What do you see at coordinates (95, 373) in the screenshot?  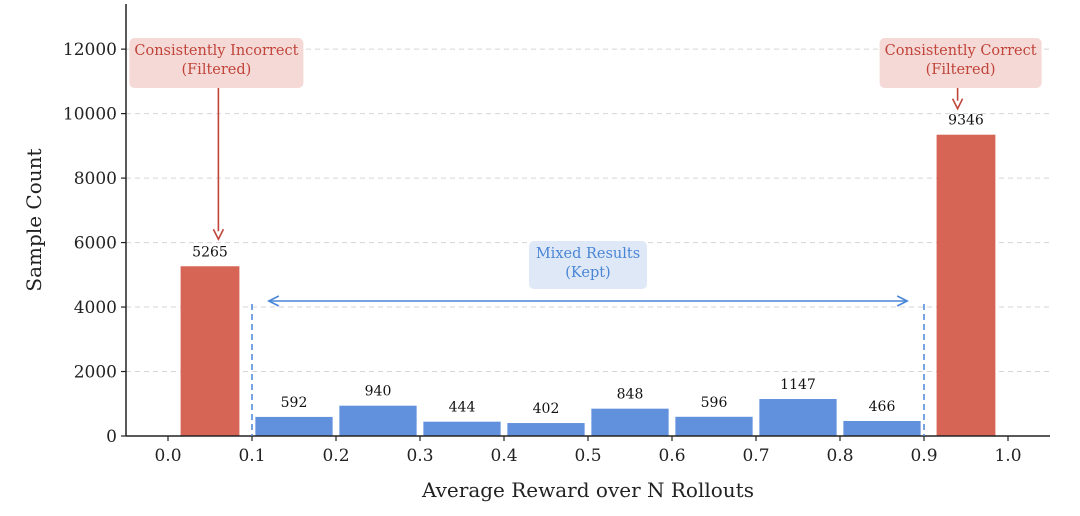 I see `y-tick-label: 2000` at bounding box center [95, 373].